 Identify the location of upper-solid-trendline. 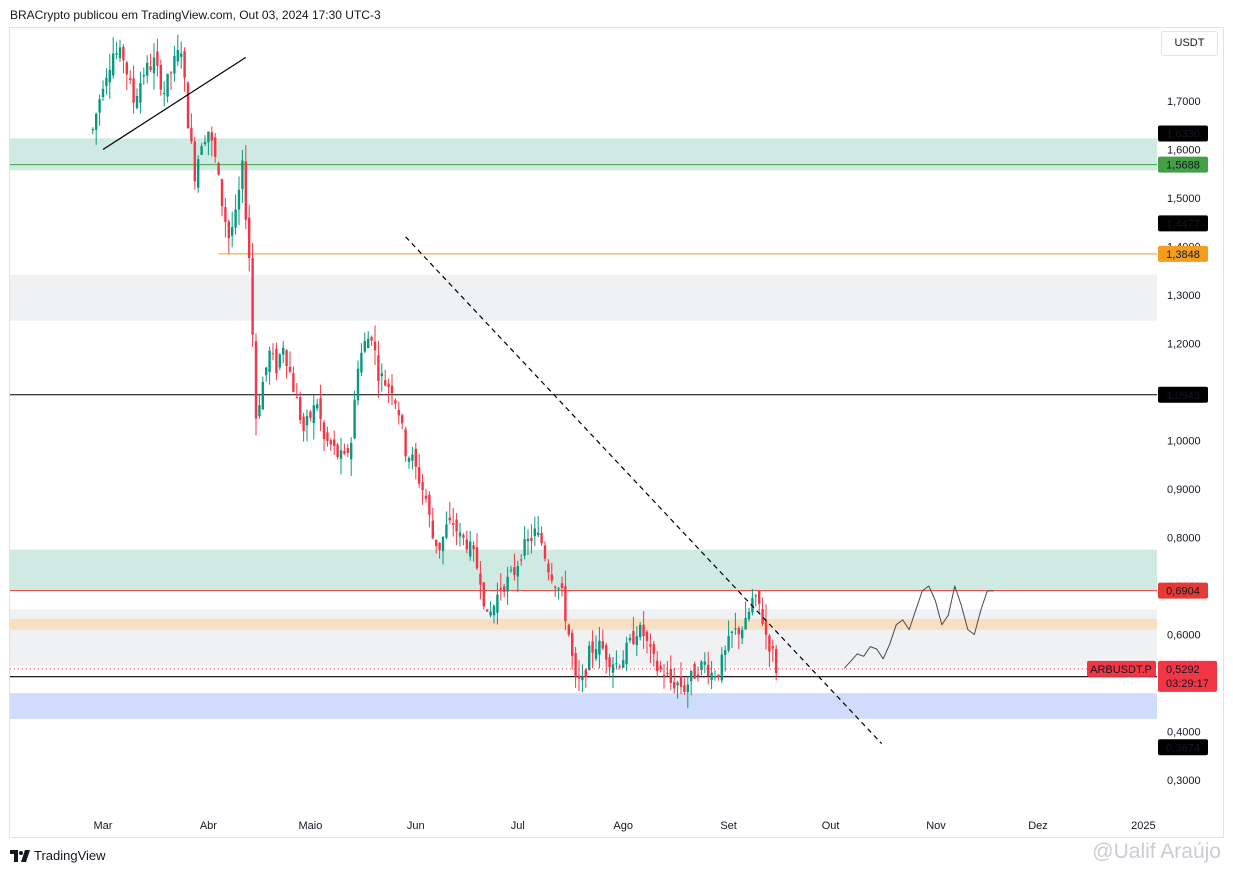
(174, 103).